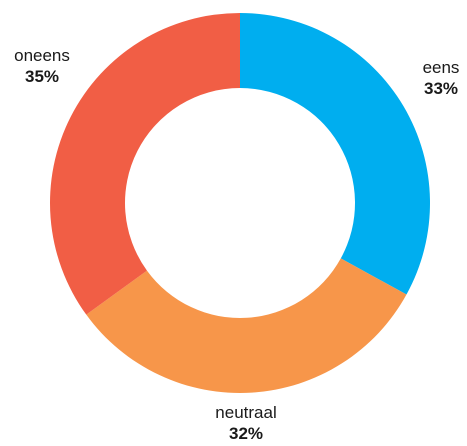 This screenshot has height=446, width=467. What do you see at coordinates (42, 55) in the screenshot?
I see `slice-label-oneens: oneens` at bounding box center [42, 55].